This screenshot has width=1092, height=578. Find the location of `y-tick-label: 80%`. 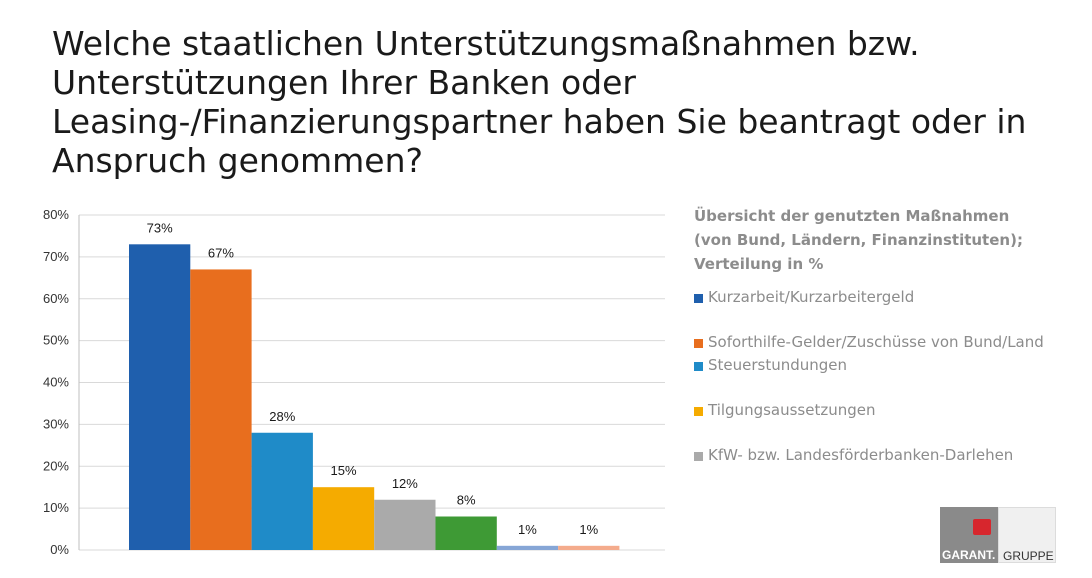

y-tick-label: 80% is located at coordinates (56, 214).